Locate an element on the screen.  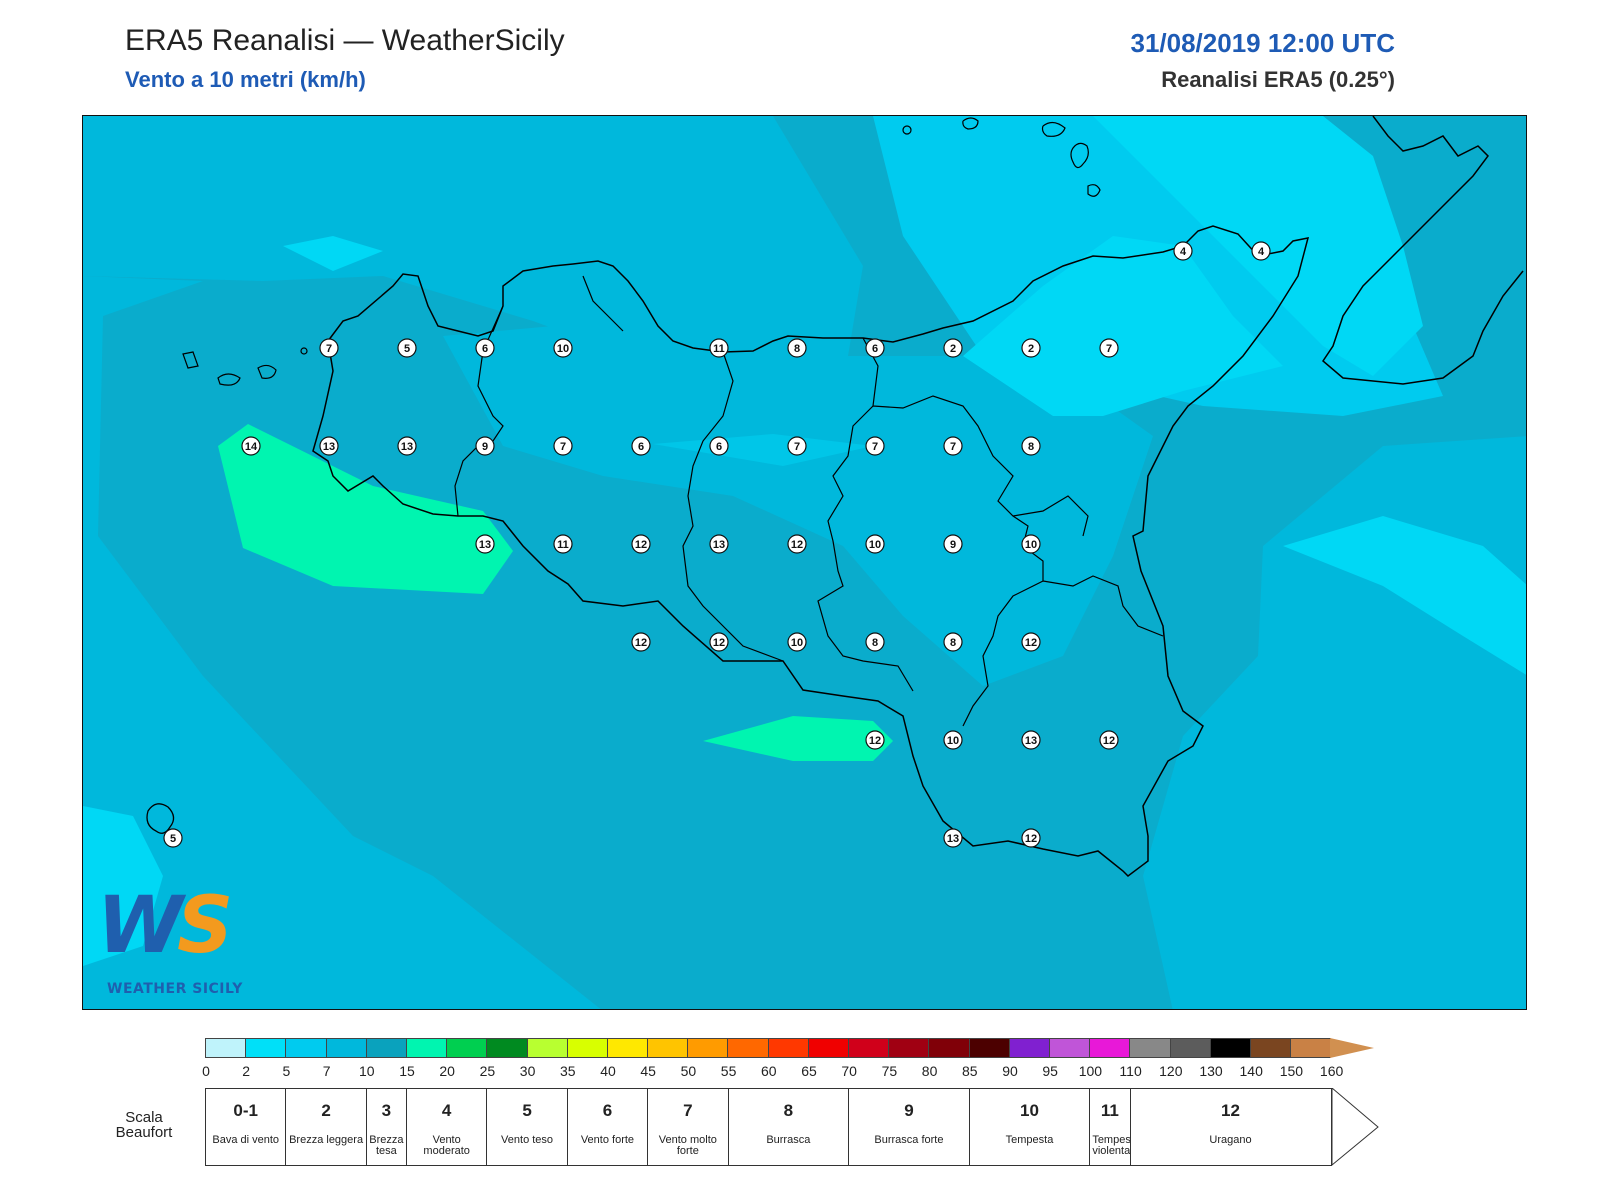
aeolian-islands is located at coordinates (1001, 157).